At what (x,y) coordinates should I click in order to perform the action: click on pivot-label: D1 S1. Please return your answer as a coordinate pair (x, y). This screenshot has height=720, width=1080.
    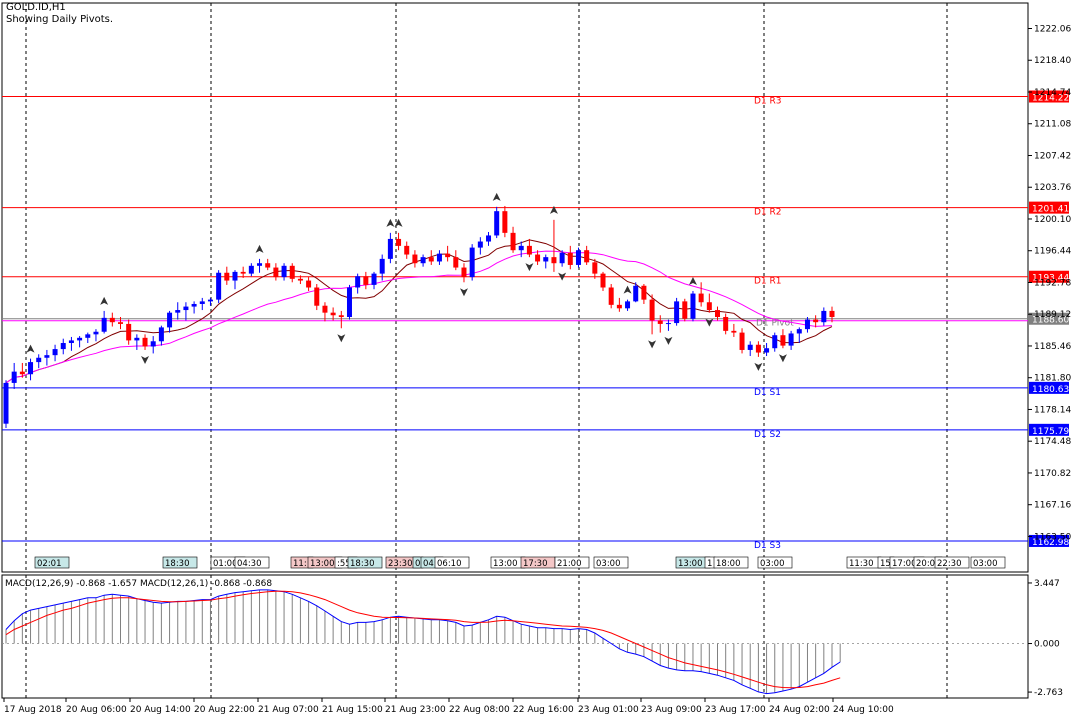
    Looking at the image, I should click on (767, 393).